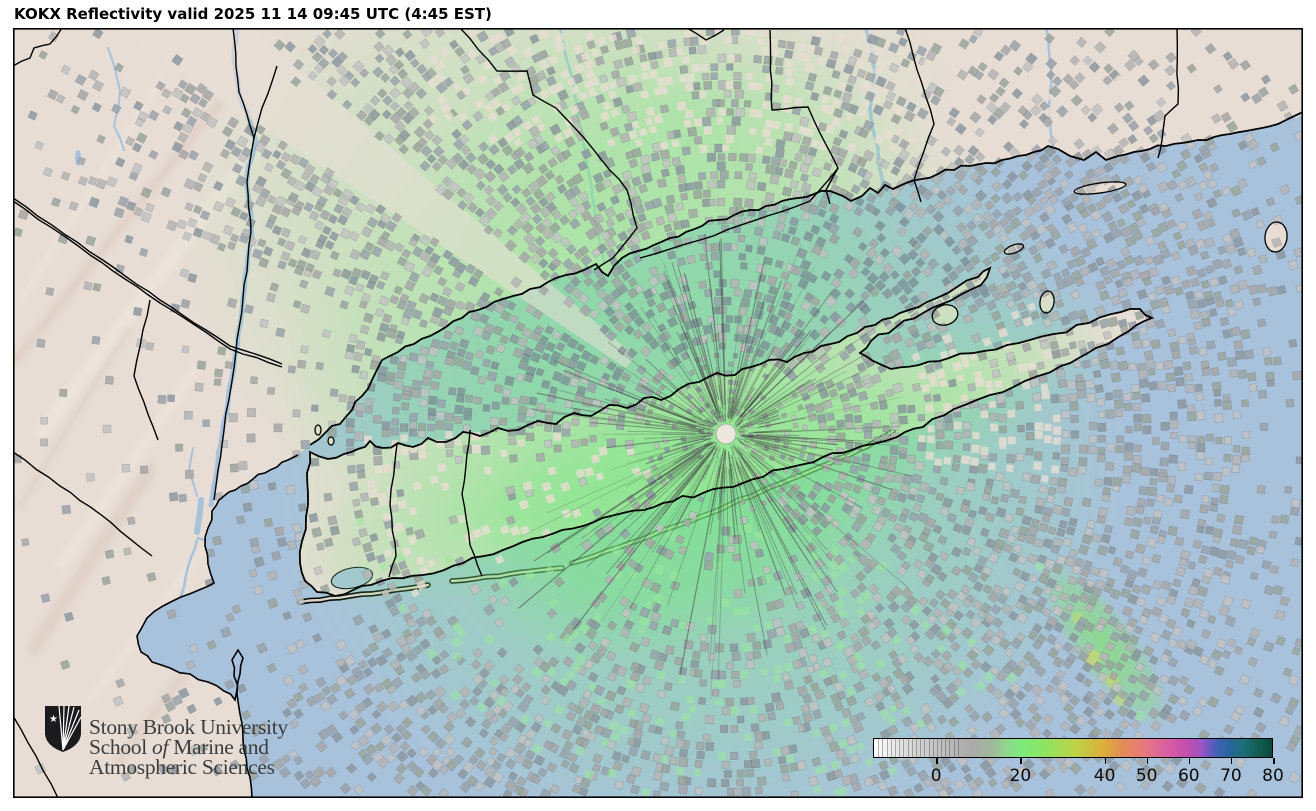 The image size is (1316, 811). I want to click on logo-line-1: Stony Brook University, so click(188, 727).